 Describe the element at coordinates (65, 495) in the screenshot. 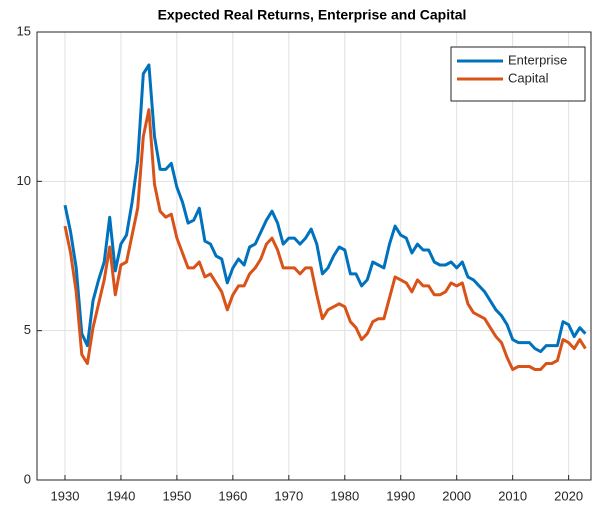

I see `x-tick-label: 1930` at that location.